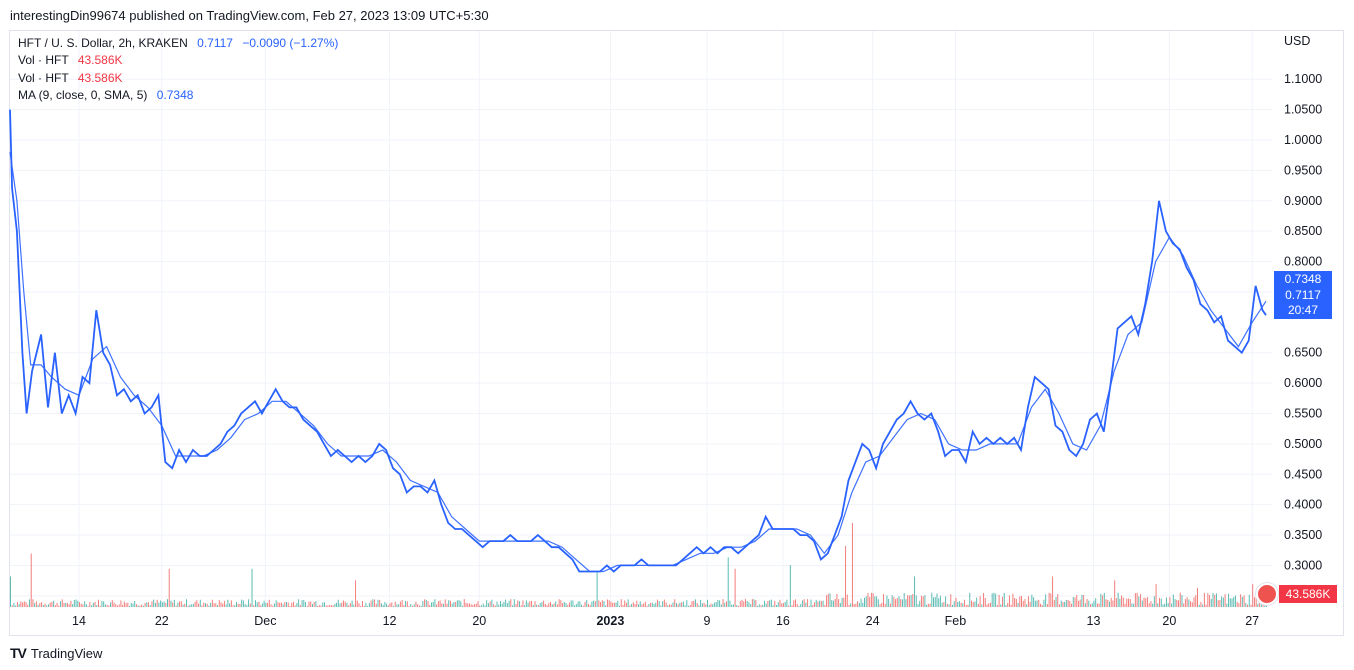 This screenshot has height=670, width=1354. What do you see at coordinates (1303, 474) in the screenshot?
I see `y-tick-label: 0.4500` at bounding box center [1303, 474].